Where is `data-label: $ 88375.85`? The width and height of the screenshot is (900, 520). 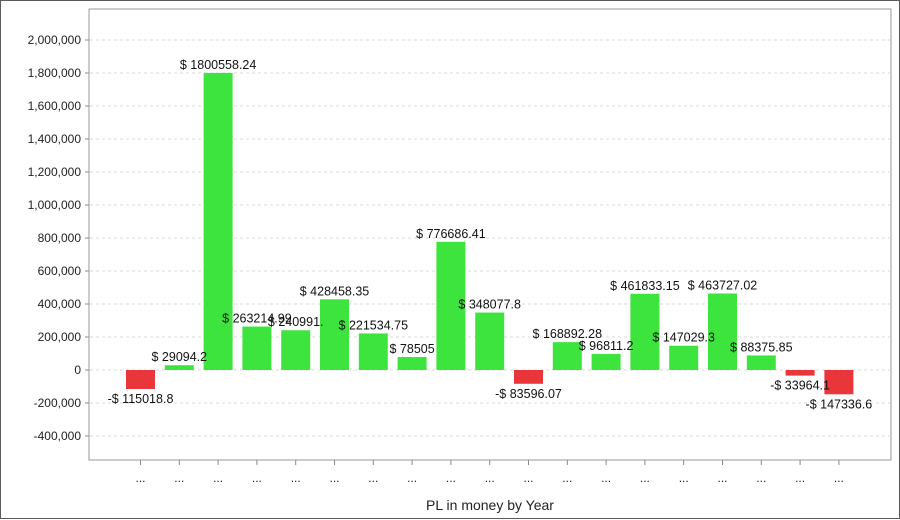 data-label: $ 88375.85 is located at coordinates (761, 347).